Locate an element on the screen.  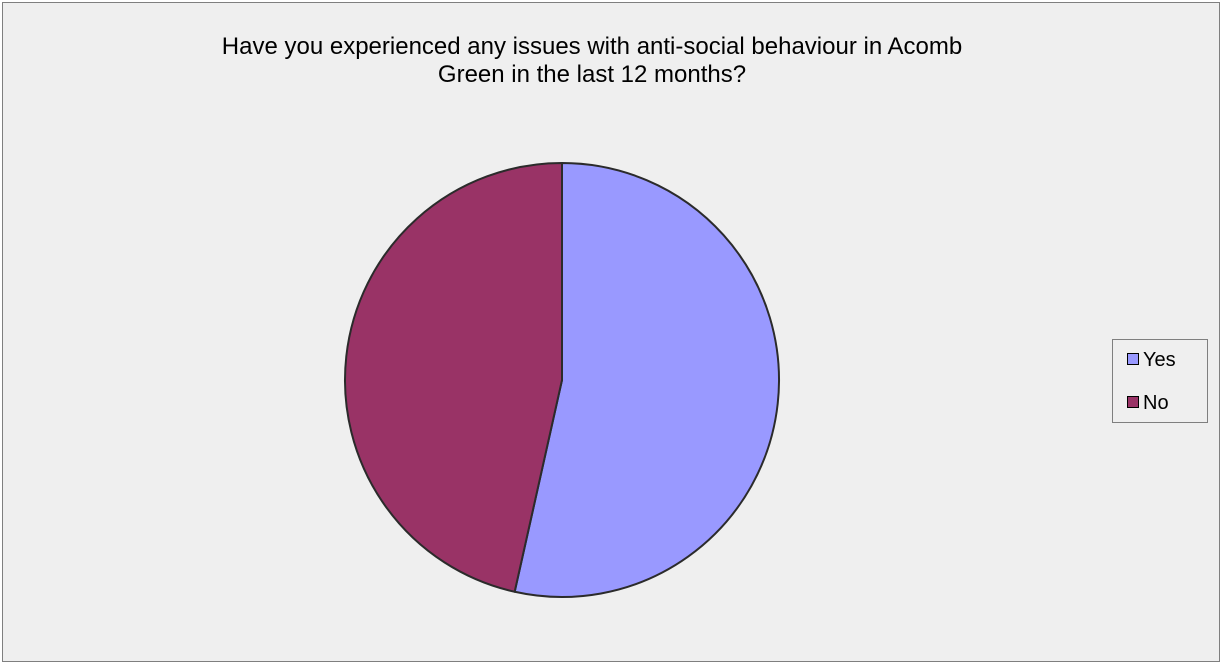
legend-item-no: No is located at coordinates (1148, 403).